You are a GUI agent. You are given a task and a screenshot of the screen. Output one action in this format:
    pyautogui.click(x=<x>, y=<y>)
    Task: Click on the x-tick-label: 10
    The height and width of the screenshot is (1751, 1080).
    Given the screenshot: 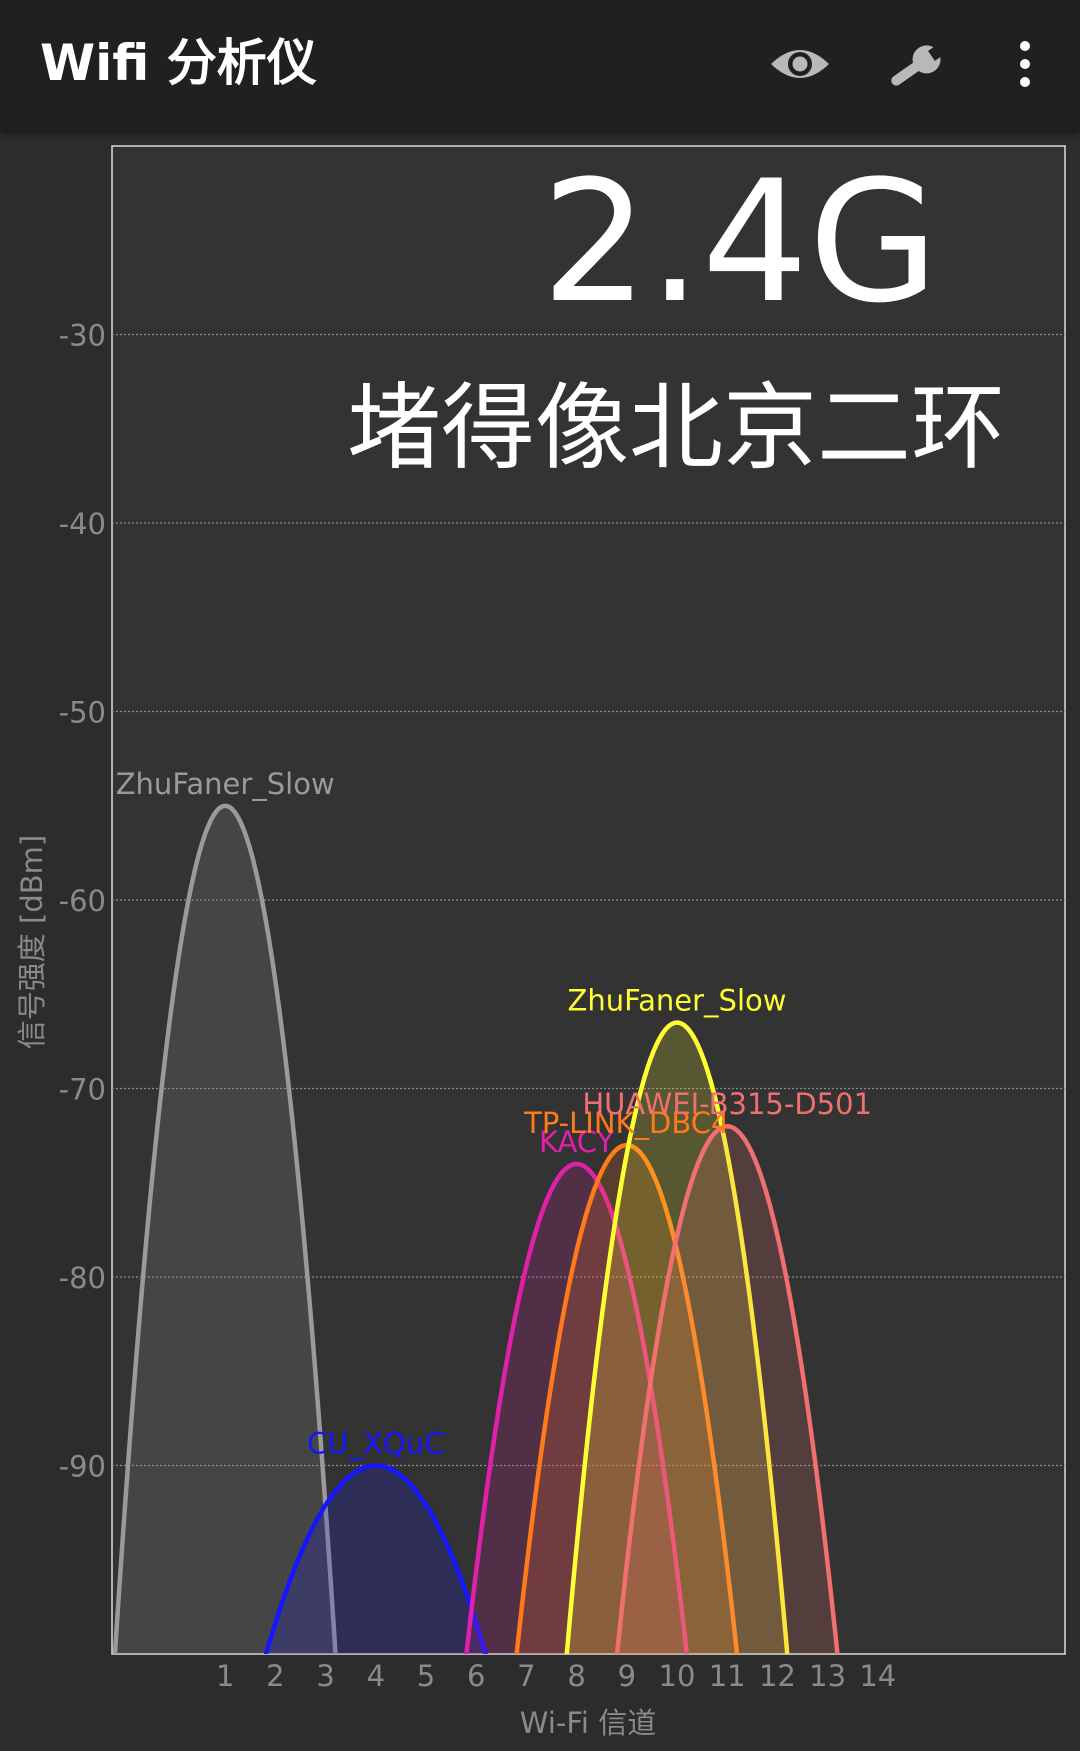 What is the action you would take?
    pyautogui.click(x=677, y=1676)
    